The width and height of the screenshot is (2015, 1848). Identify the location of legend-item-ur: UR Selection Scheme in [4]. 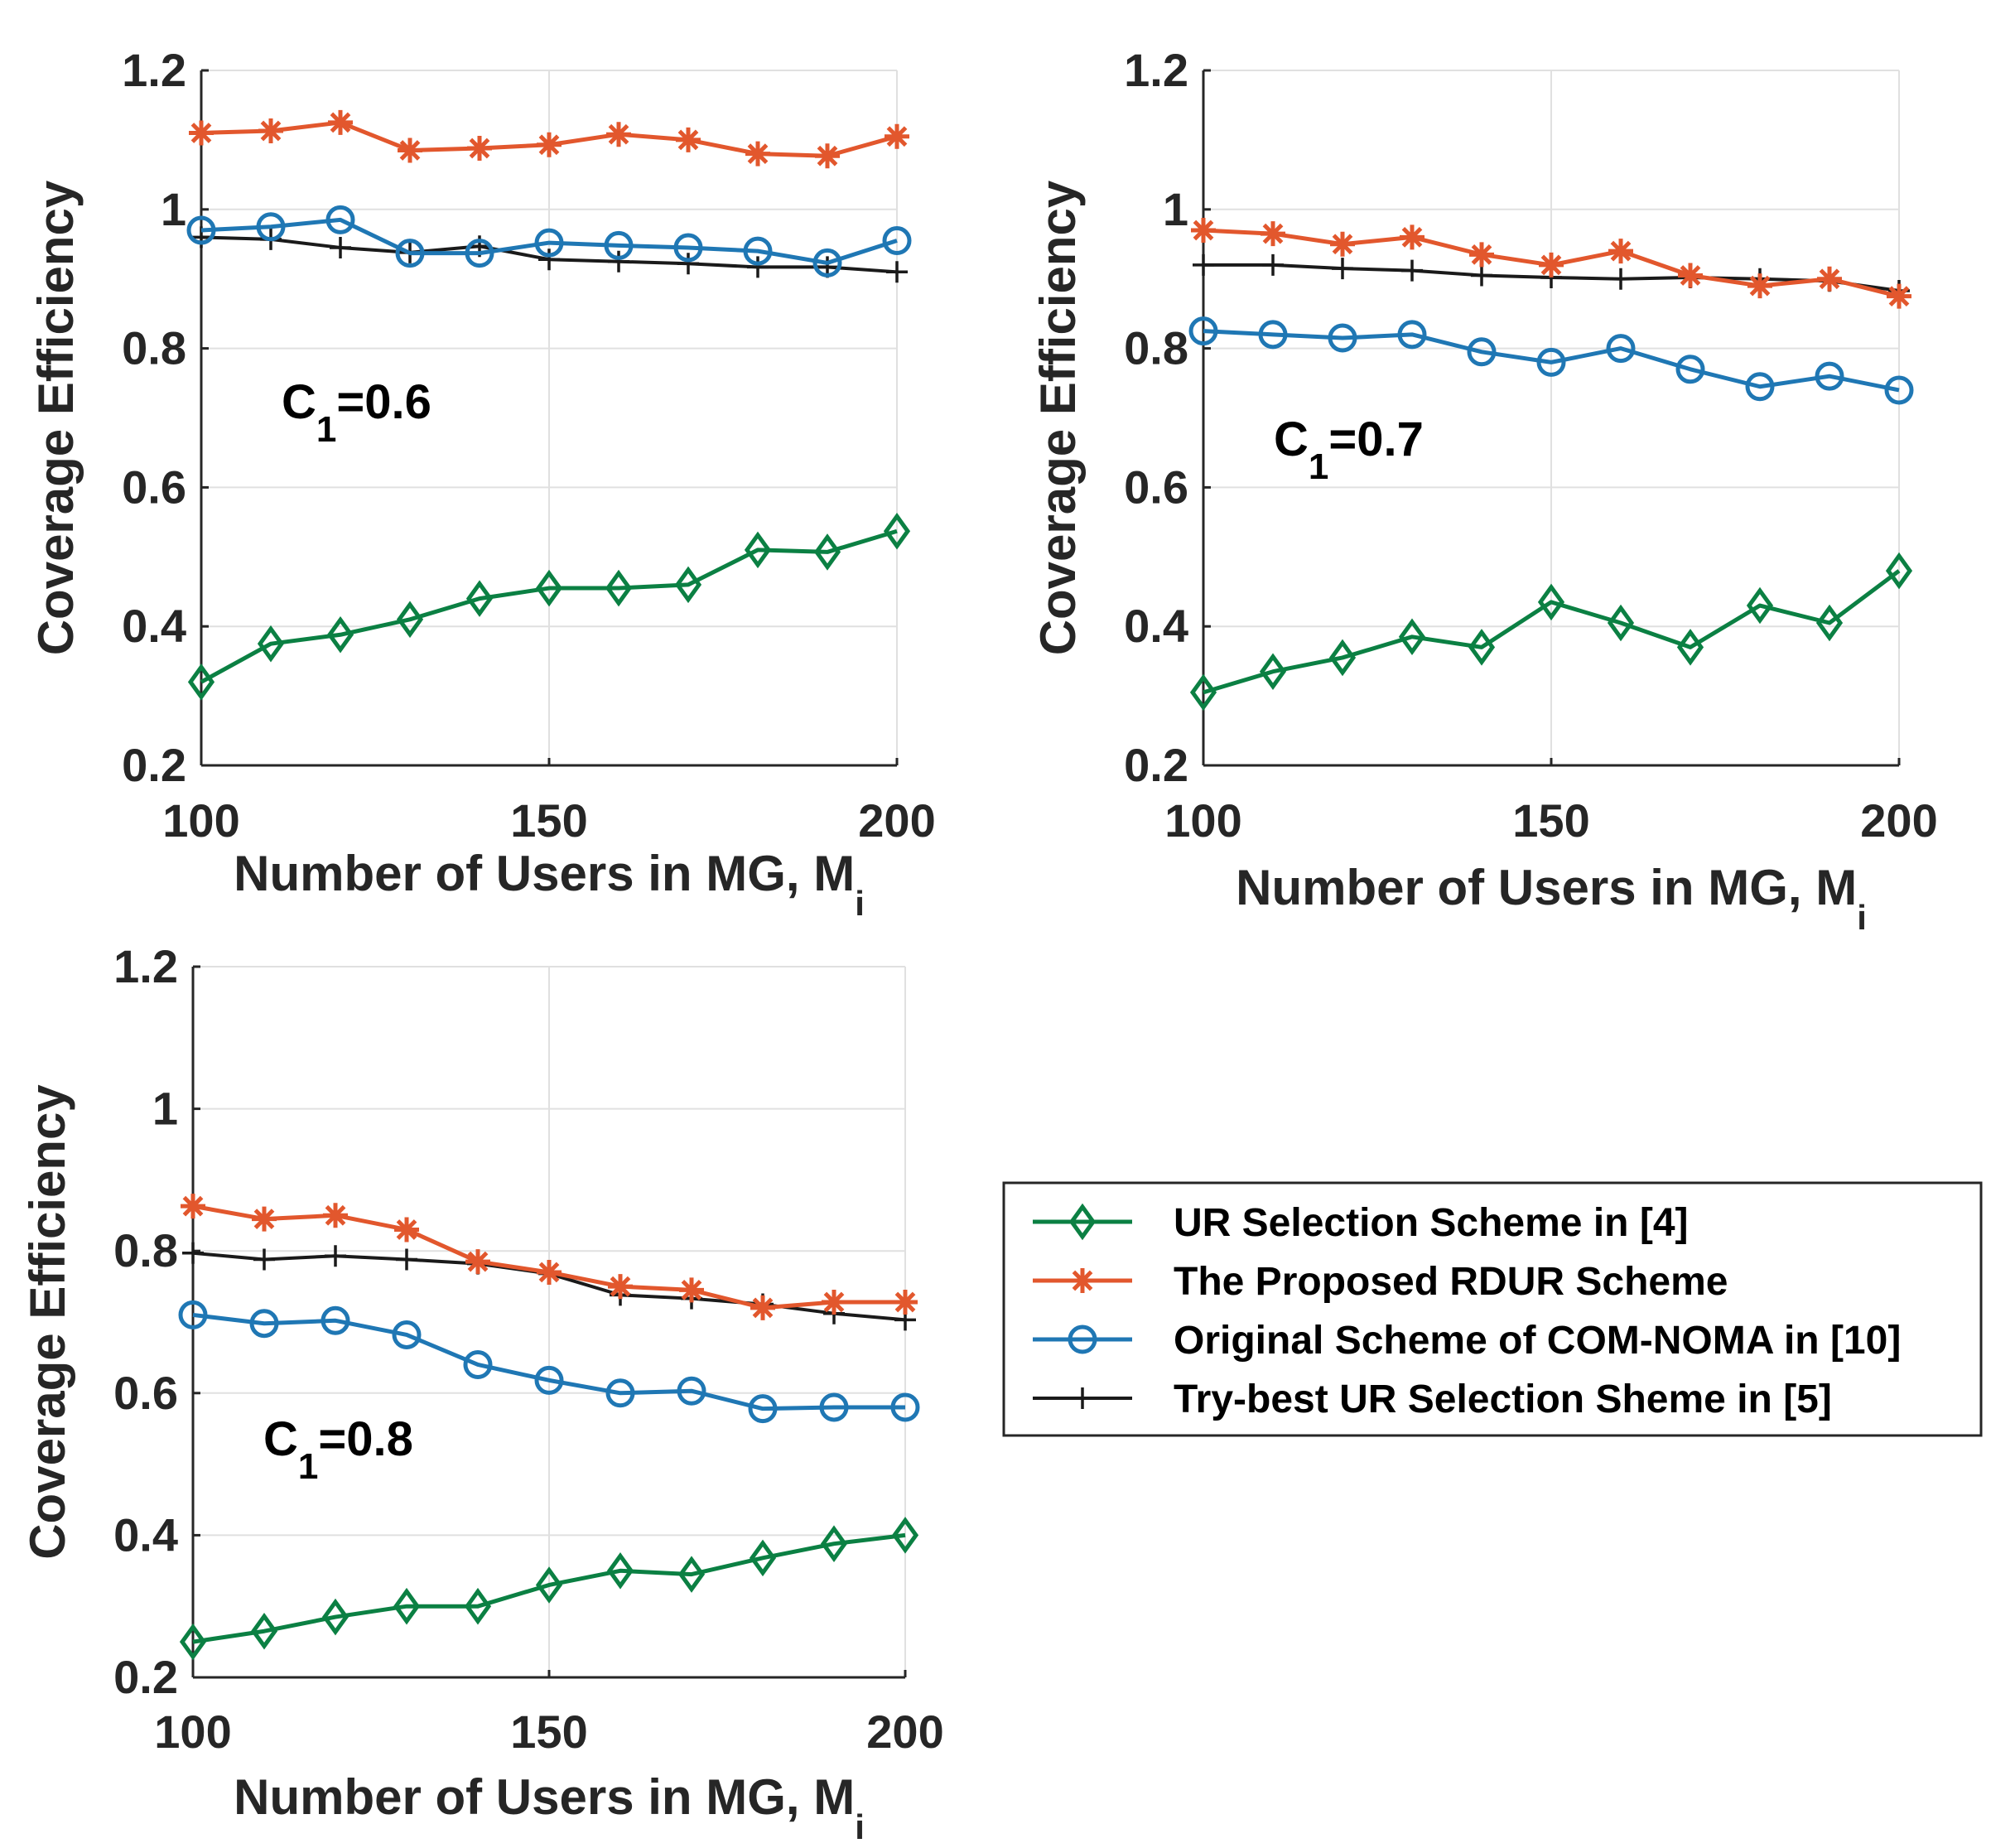
(1361, 1223).